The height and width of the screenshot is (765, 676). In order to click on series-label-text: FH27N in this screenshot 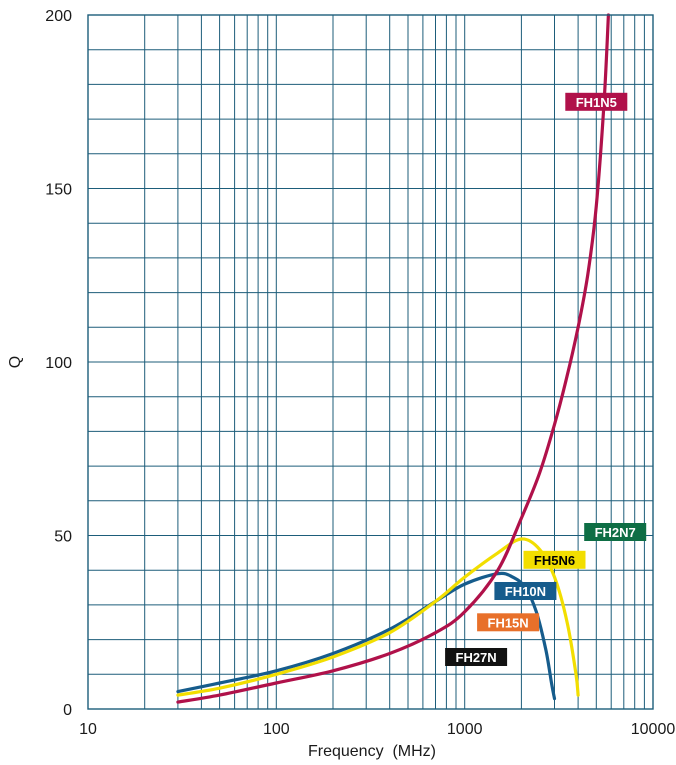, I will do `click(476, 657)`.